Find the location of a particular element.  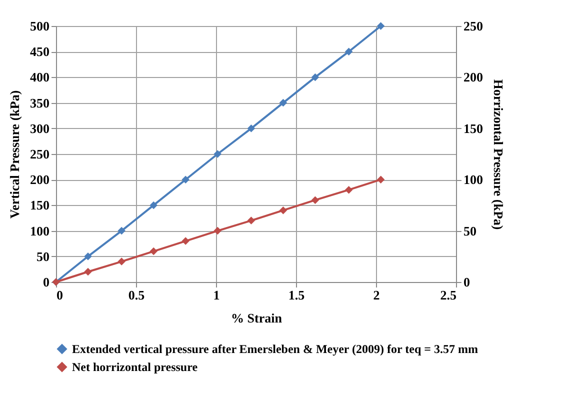

x-axis-title: % Strain is located at coordinates (257, 318).